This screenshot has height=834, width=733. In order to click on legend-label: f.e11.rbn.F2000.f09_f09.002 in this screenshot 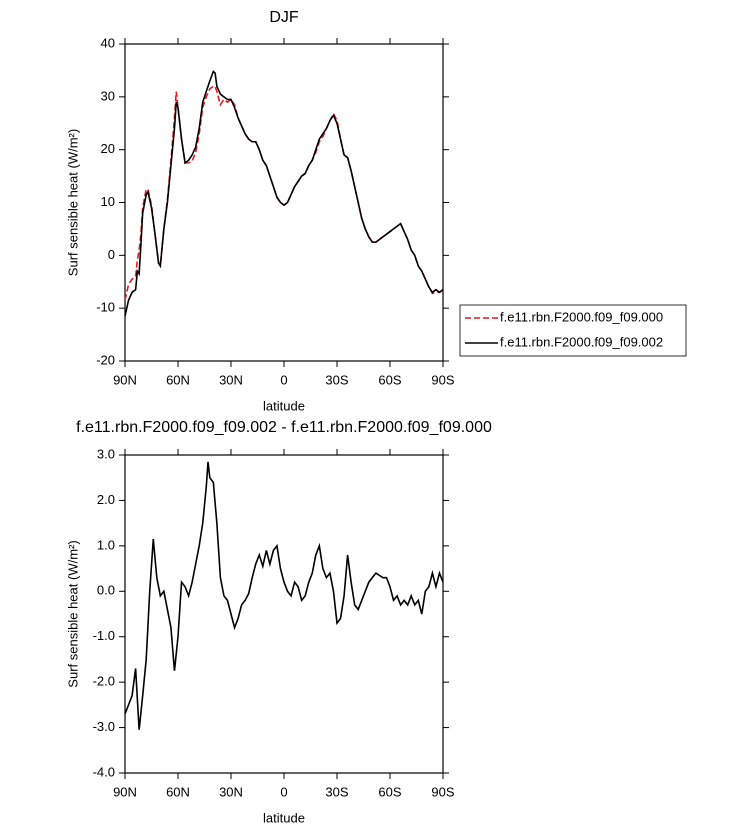, I will do `click(581, 341)`.